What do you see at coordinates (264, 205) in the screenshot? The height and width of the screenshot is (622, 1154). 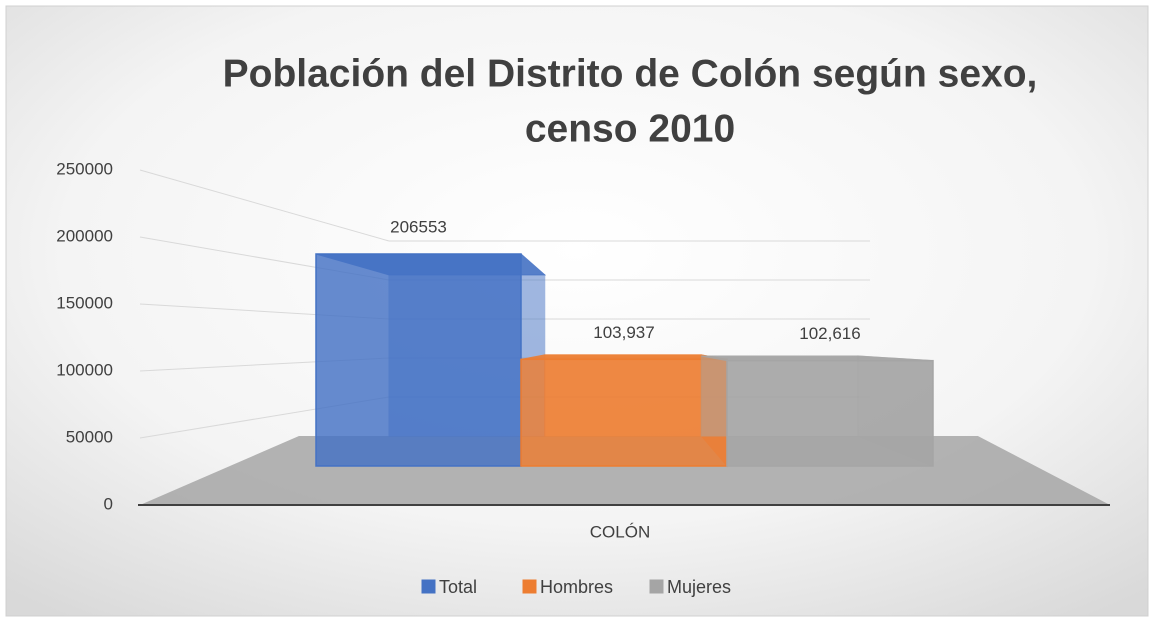 I see `grid-line` at bounding box center [264, 205].